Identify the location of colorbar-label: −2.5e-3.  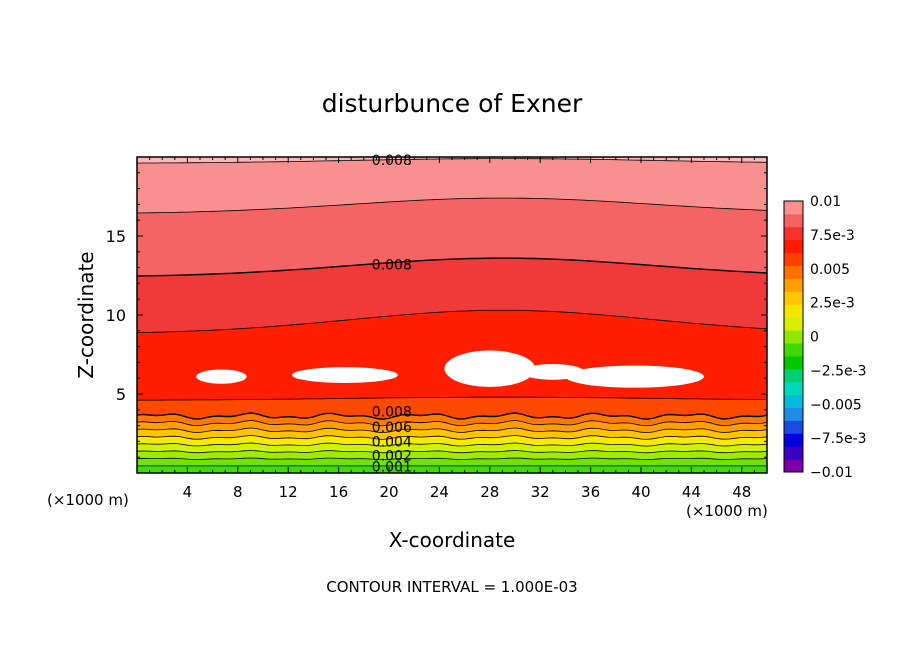
(838, 371).